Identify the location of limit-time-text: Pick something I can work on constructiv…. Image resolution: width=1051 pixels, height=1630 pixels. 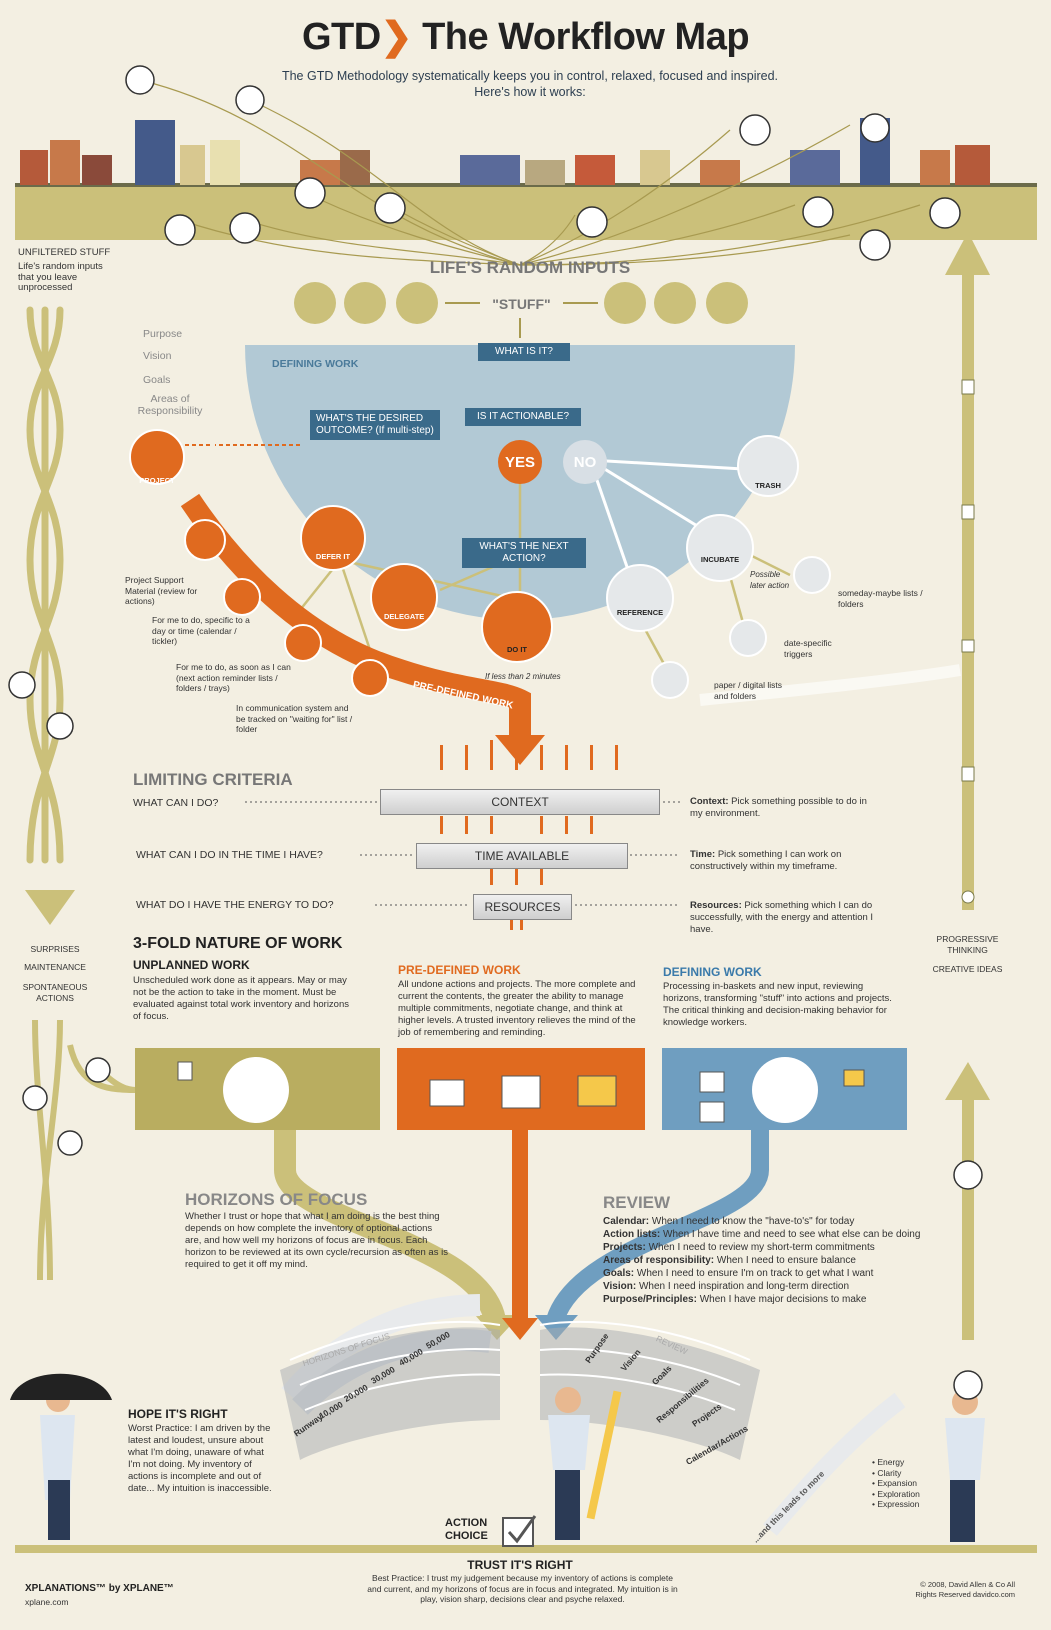
(766, 860).